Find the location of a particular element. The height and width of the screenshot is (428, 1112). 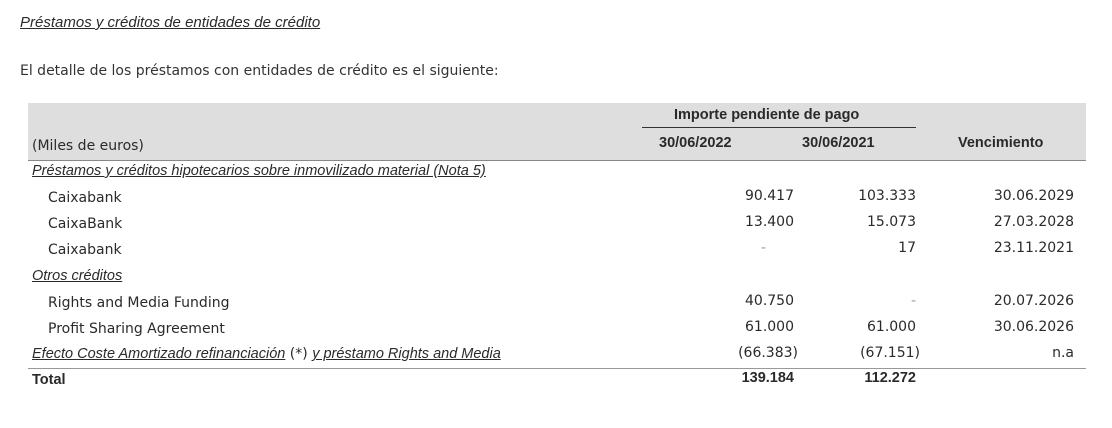

column-header-vencimiento: Vencimiento is located at coordinates (1001, 143).